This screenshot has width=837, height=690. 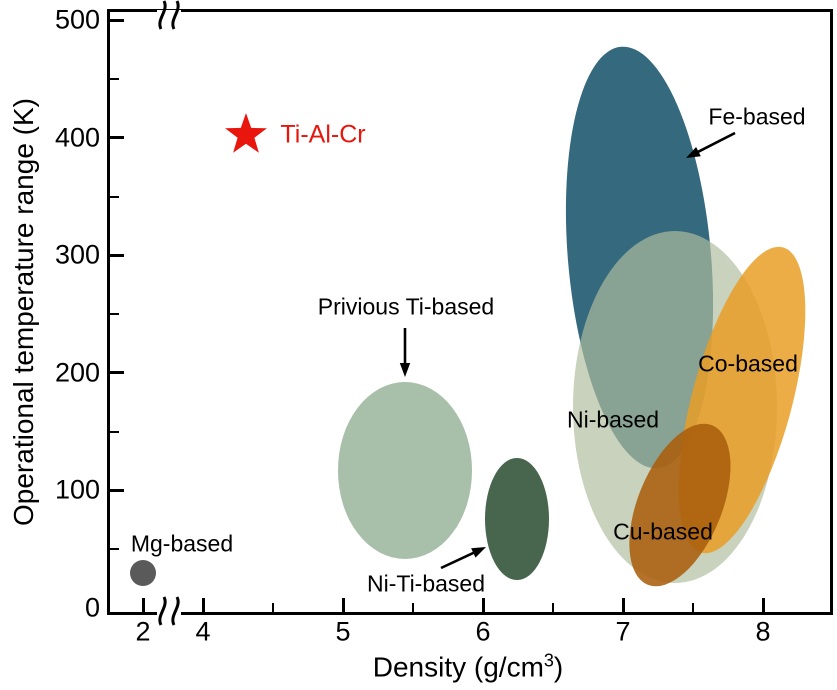 What do you see at coordinates (404, 470) in the screenshot?
I see `region-prev-ti` at bounding box center [404, 470].